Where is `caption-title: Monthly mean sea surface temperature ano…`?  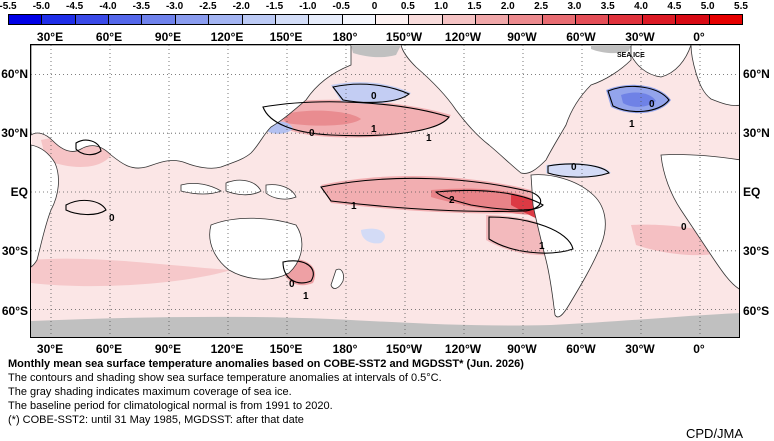 caption-title: Monthly mean sea surface temperature ano… is located at coordinates (266, 364).